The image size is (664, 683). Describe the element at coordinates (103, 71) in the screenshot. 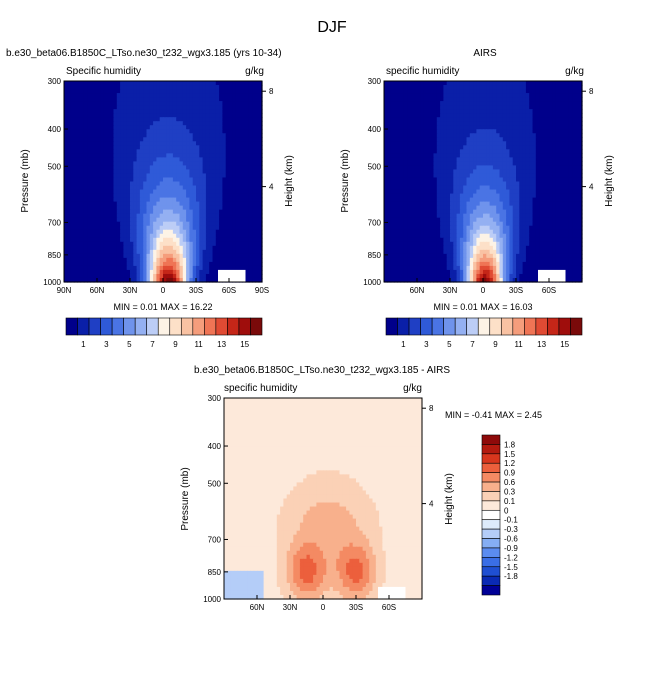

I see `left-label: Specific humidity` at that location.